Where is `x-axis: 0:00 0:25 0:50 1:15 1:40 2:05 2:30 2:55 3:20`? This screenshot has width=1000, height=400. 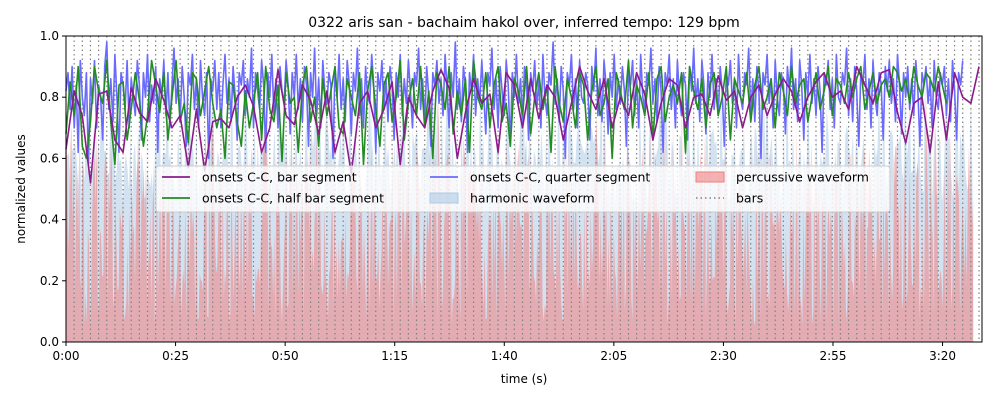 x-axis: 0:00 0:25 0:50 1:15 1:40 2:05 2:30 2:55 3:20 is located at coordinates (504, 352).